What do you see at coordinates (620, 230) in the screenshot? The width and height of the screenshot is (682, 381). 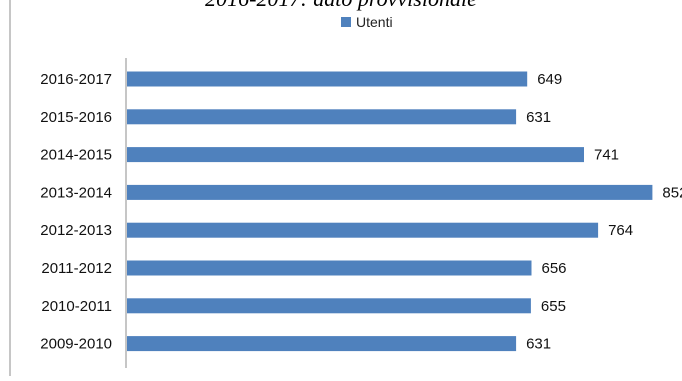 I see `data-label-2012-2013: 764` at bounding box center [620, 230].